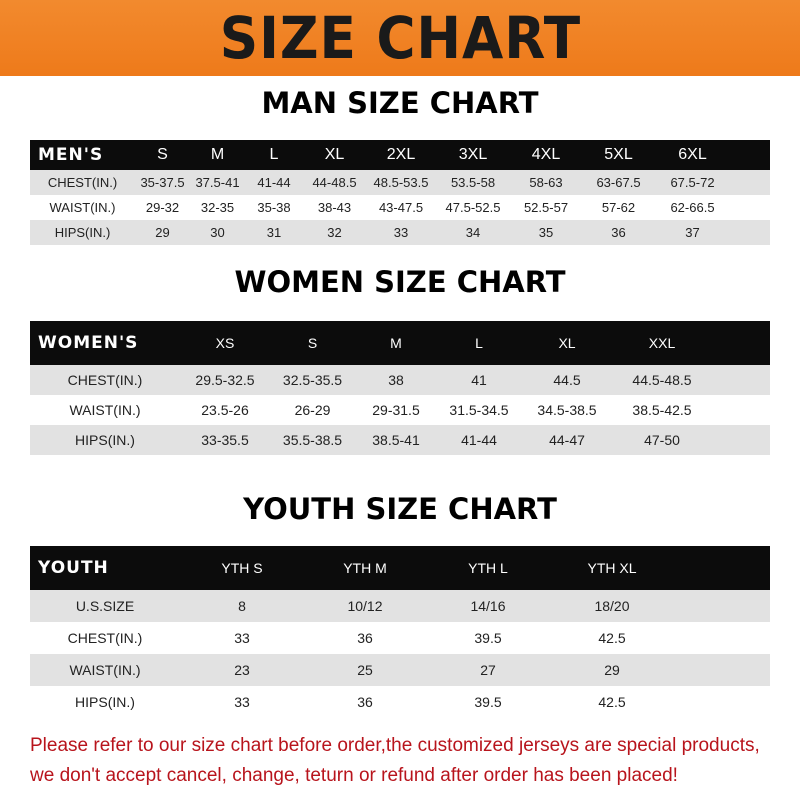 The height and width of the screenshot is (800, 800). I want to click on table-row: HIPS(IN.) 29 30 31 32 33 34 35 36 37, so click(400, 232).